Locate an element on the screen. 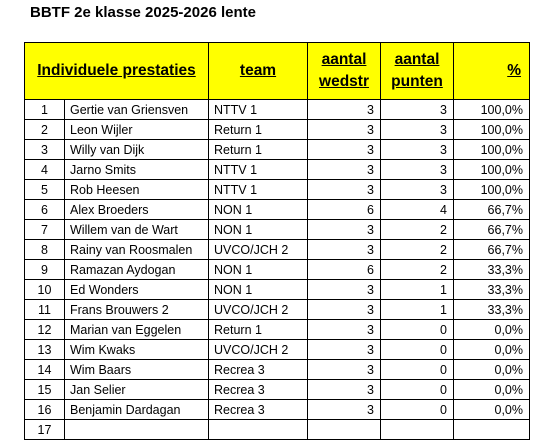 The image size is (547, 440). table-row: 4 Jarno Smits NTTV 1 3 3 100,0% is located at coordinates (277, 169).